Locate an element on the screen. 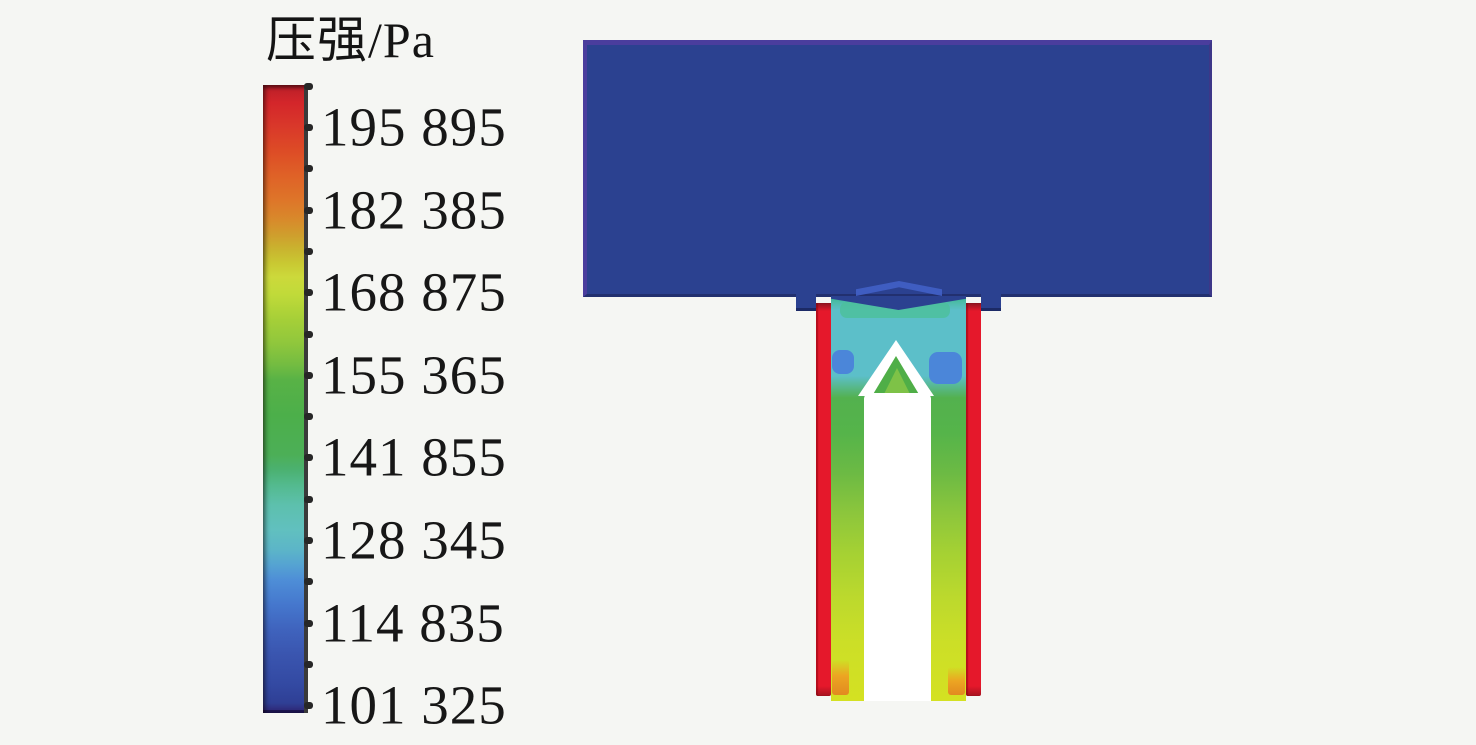 The height and width of the screenshot is (745, 1476). orange-patch-left is located at coordinates (840, 677).